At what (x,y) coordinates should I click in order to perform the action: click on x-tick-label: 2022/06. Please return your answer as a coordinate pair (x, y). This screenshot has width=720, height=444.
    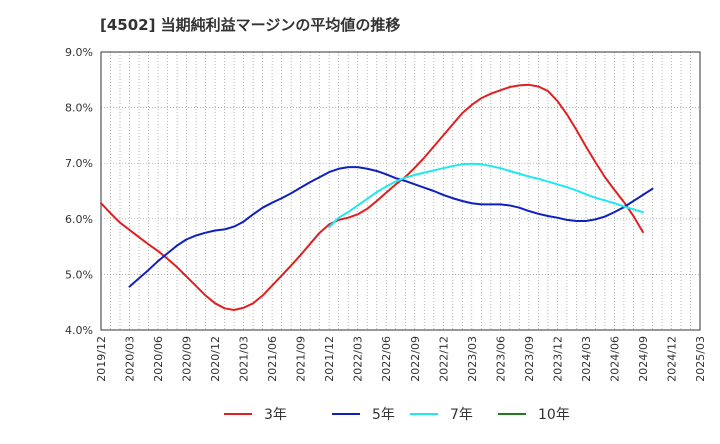
    Looking at the image, I should click on (386, 359).